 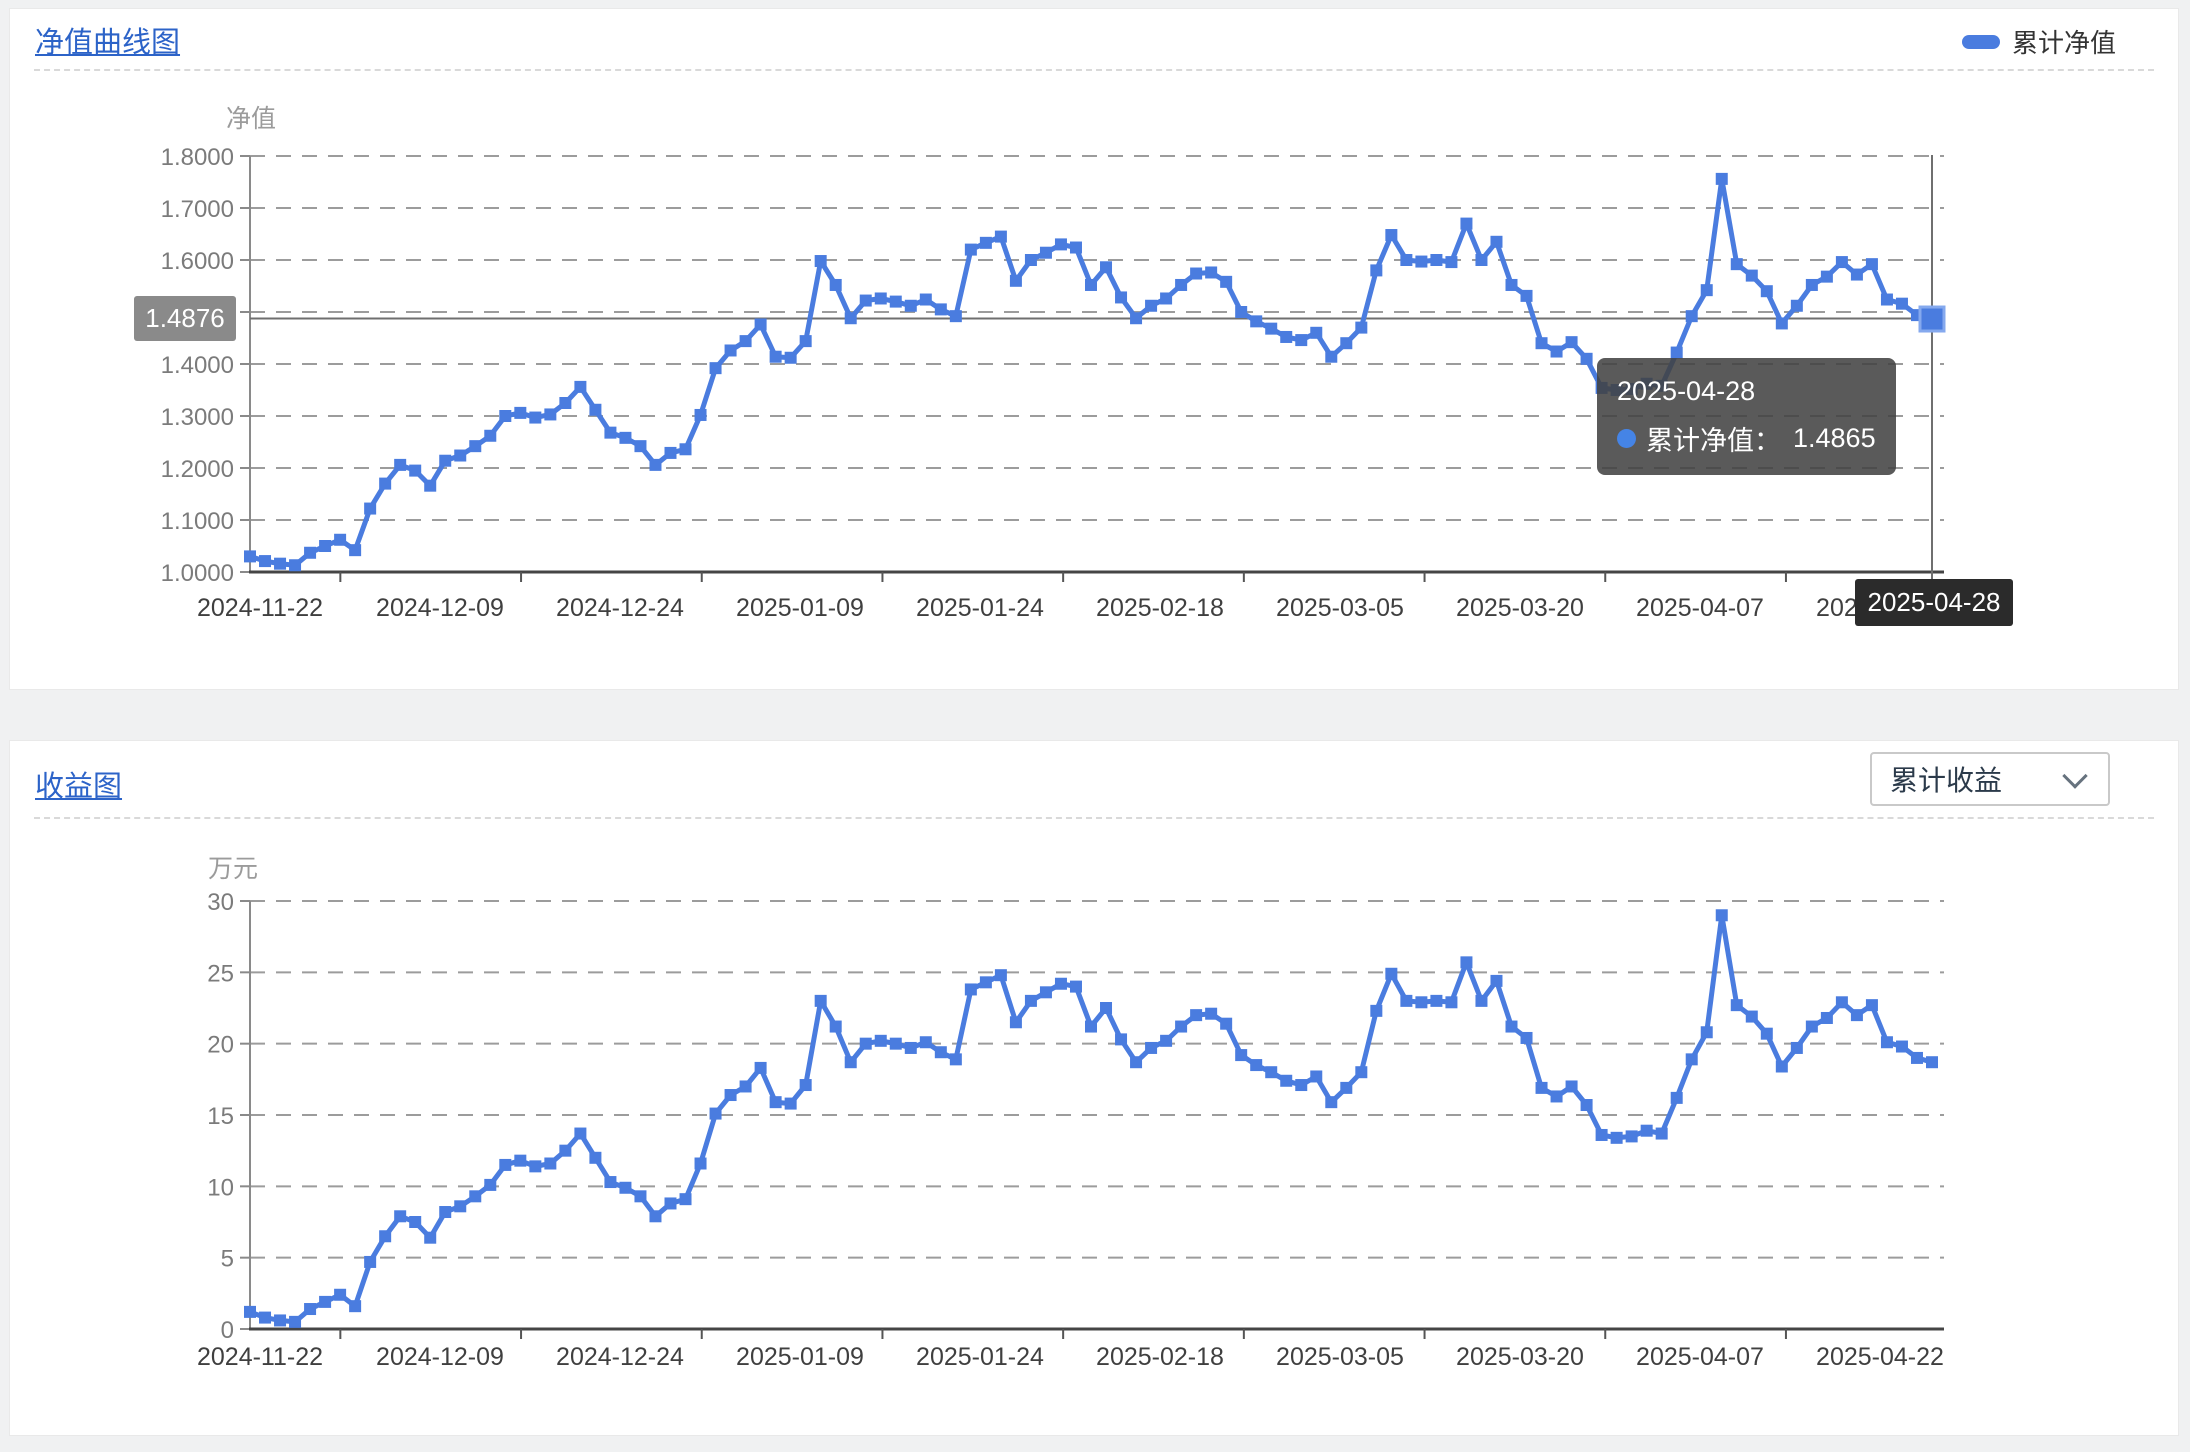 What do you see at coordinates (251, 119) in the screenshot?
I see `nav-y-axis-title: 净值` at bounding box center [251, 119].